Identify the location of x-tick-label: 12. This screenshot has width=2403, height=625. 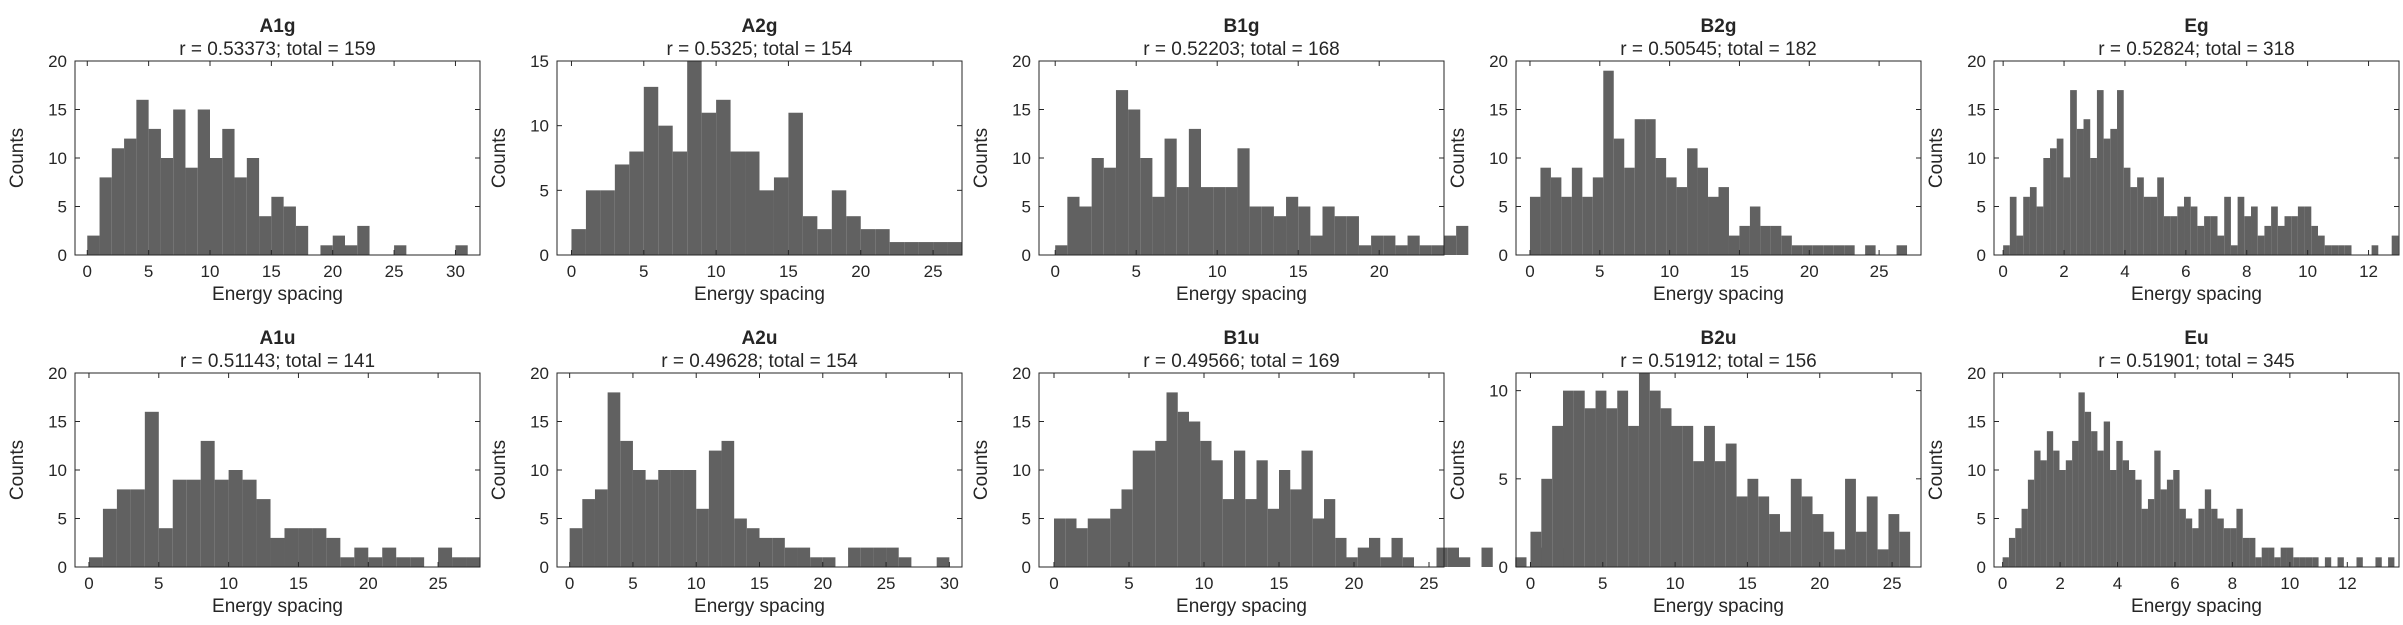
(2347, 583).